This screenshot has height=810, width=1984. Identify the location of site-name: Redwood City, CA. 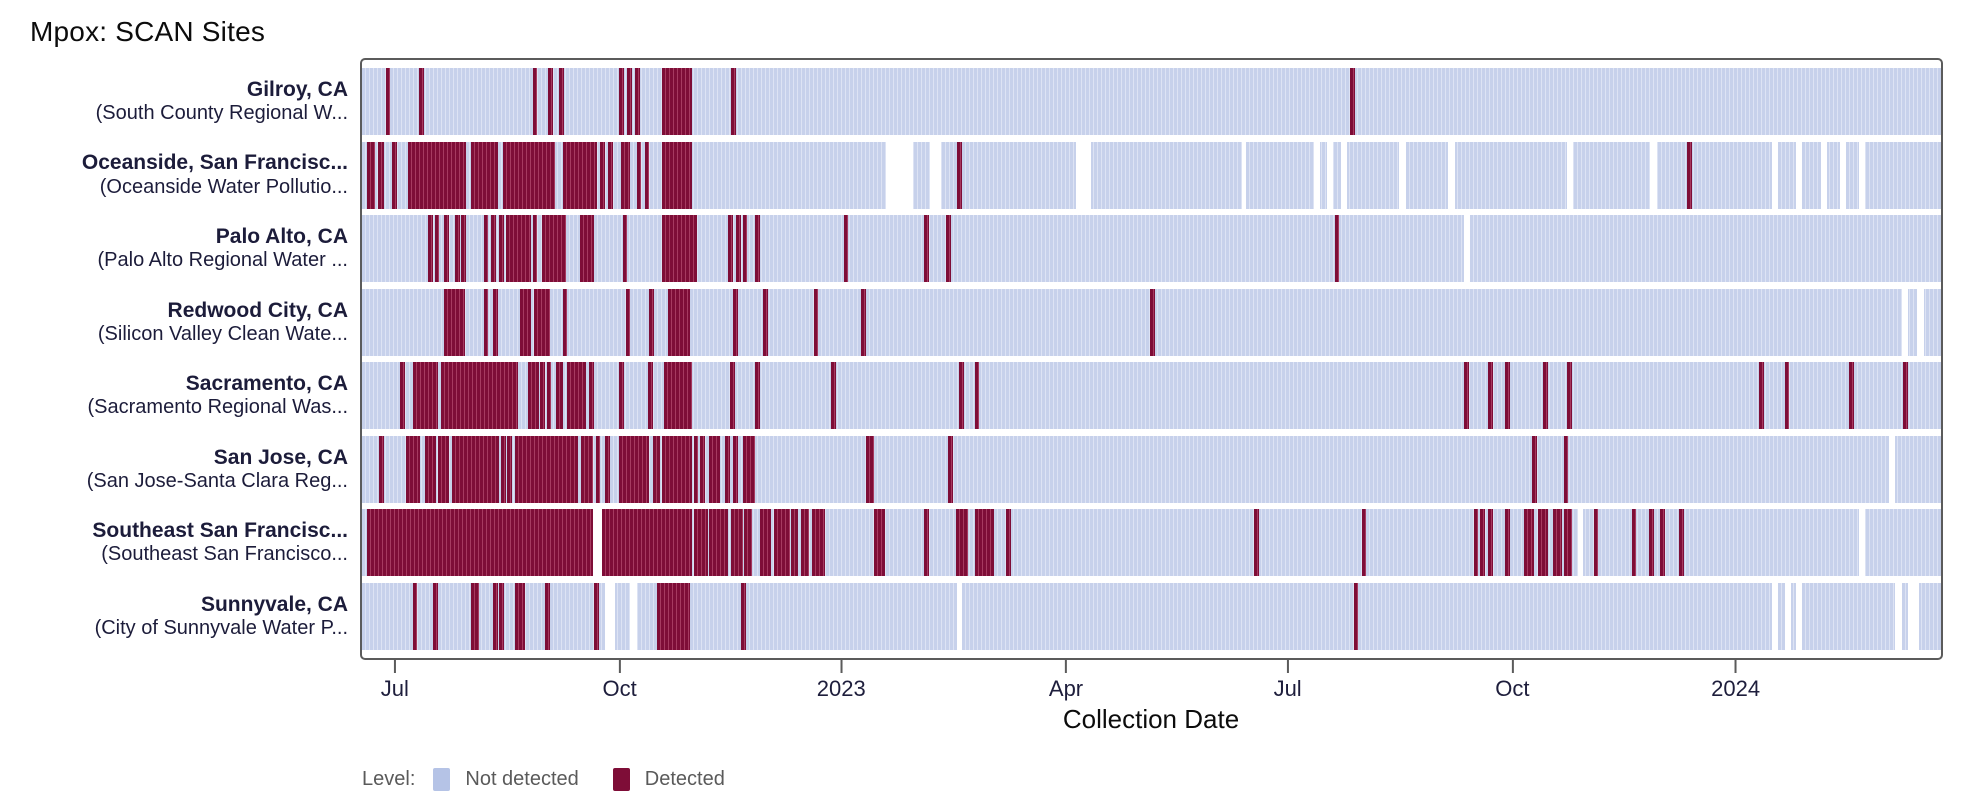
(257, 310).